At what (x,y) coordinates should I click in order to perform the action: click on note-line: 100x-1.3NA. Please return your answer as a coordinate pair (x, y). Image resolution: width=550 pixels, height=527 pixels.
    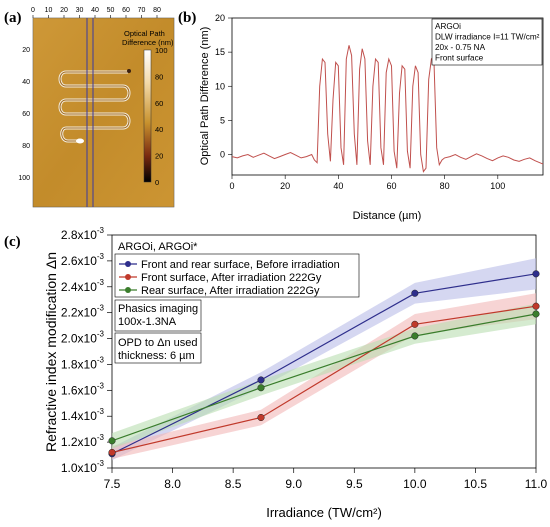
    Looking at the image, I should click on (147, 322).